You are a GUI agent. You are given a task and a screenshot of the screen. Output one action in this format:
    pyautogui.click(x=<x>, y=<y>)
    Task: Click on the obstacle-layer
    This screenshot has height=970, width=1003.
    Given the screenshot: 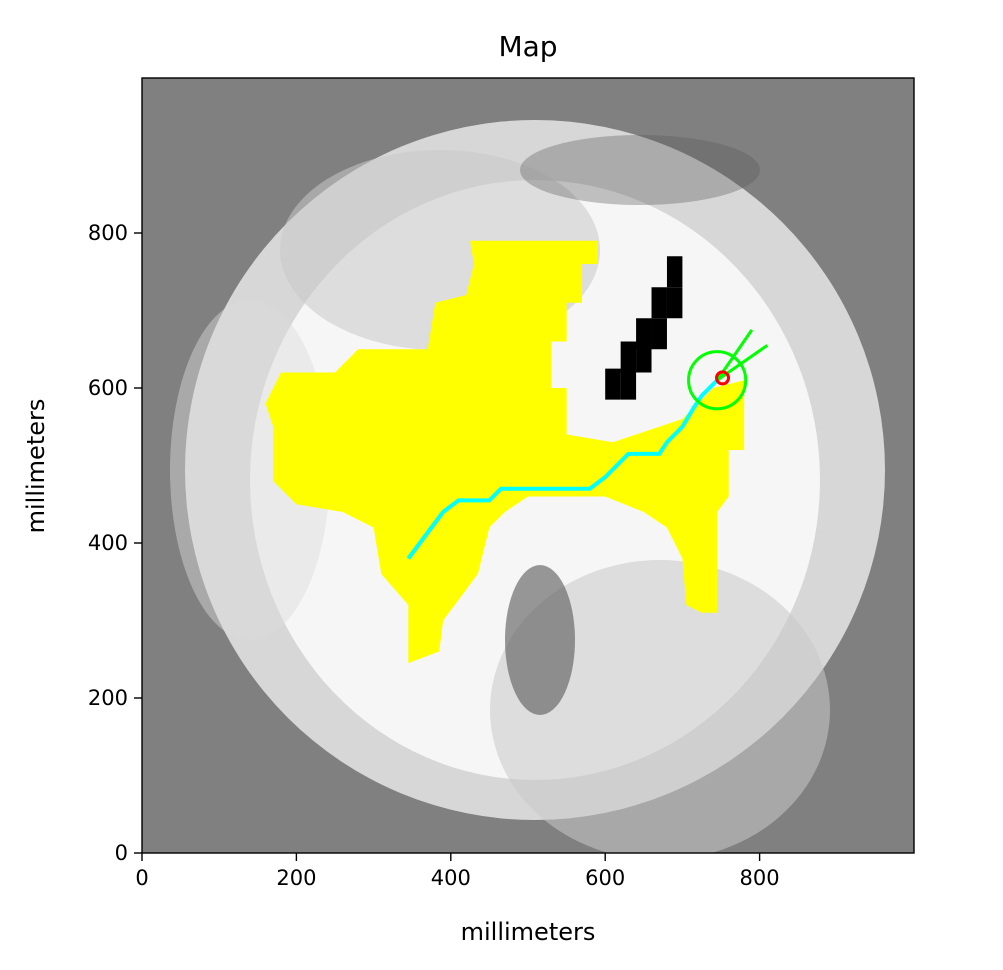 What is the action you would take?
    pyautogui.click(x=644, y=328)
    